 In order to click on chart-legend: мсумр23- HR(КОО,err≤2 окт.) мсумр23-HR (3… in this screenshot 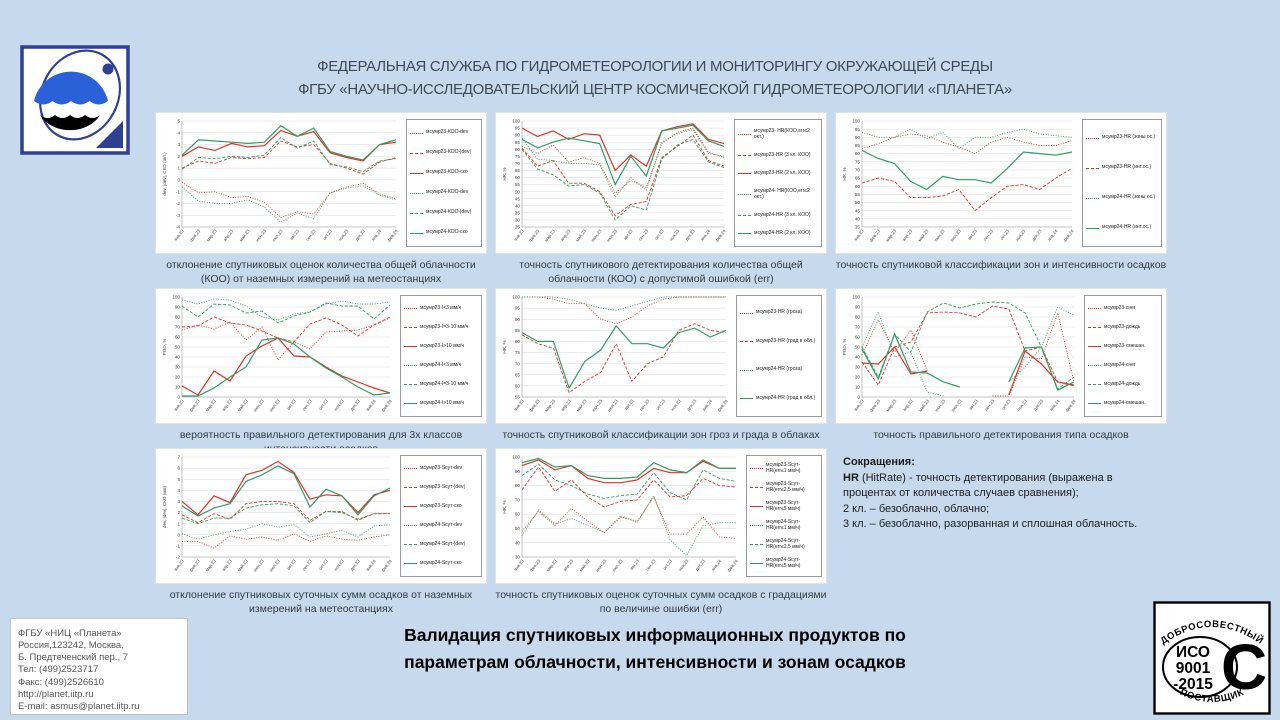, I will do `click(778, 183)`.